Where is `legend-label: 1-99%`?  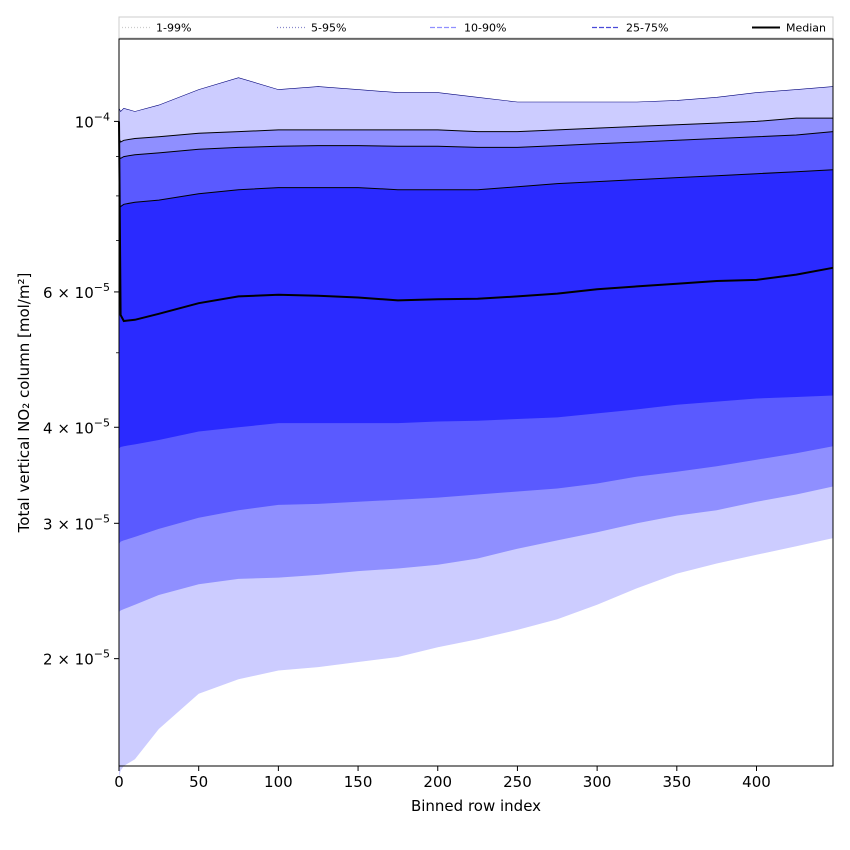 legend-label: 1-99% is located at coordinates (173, 28).